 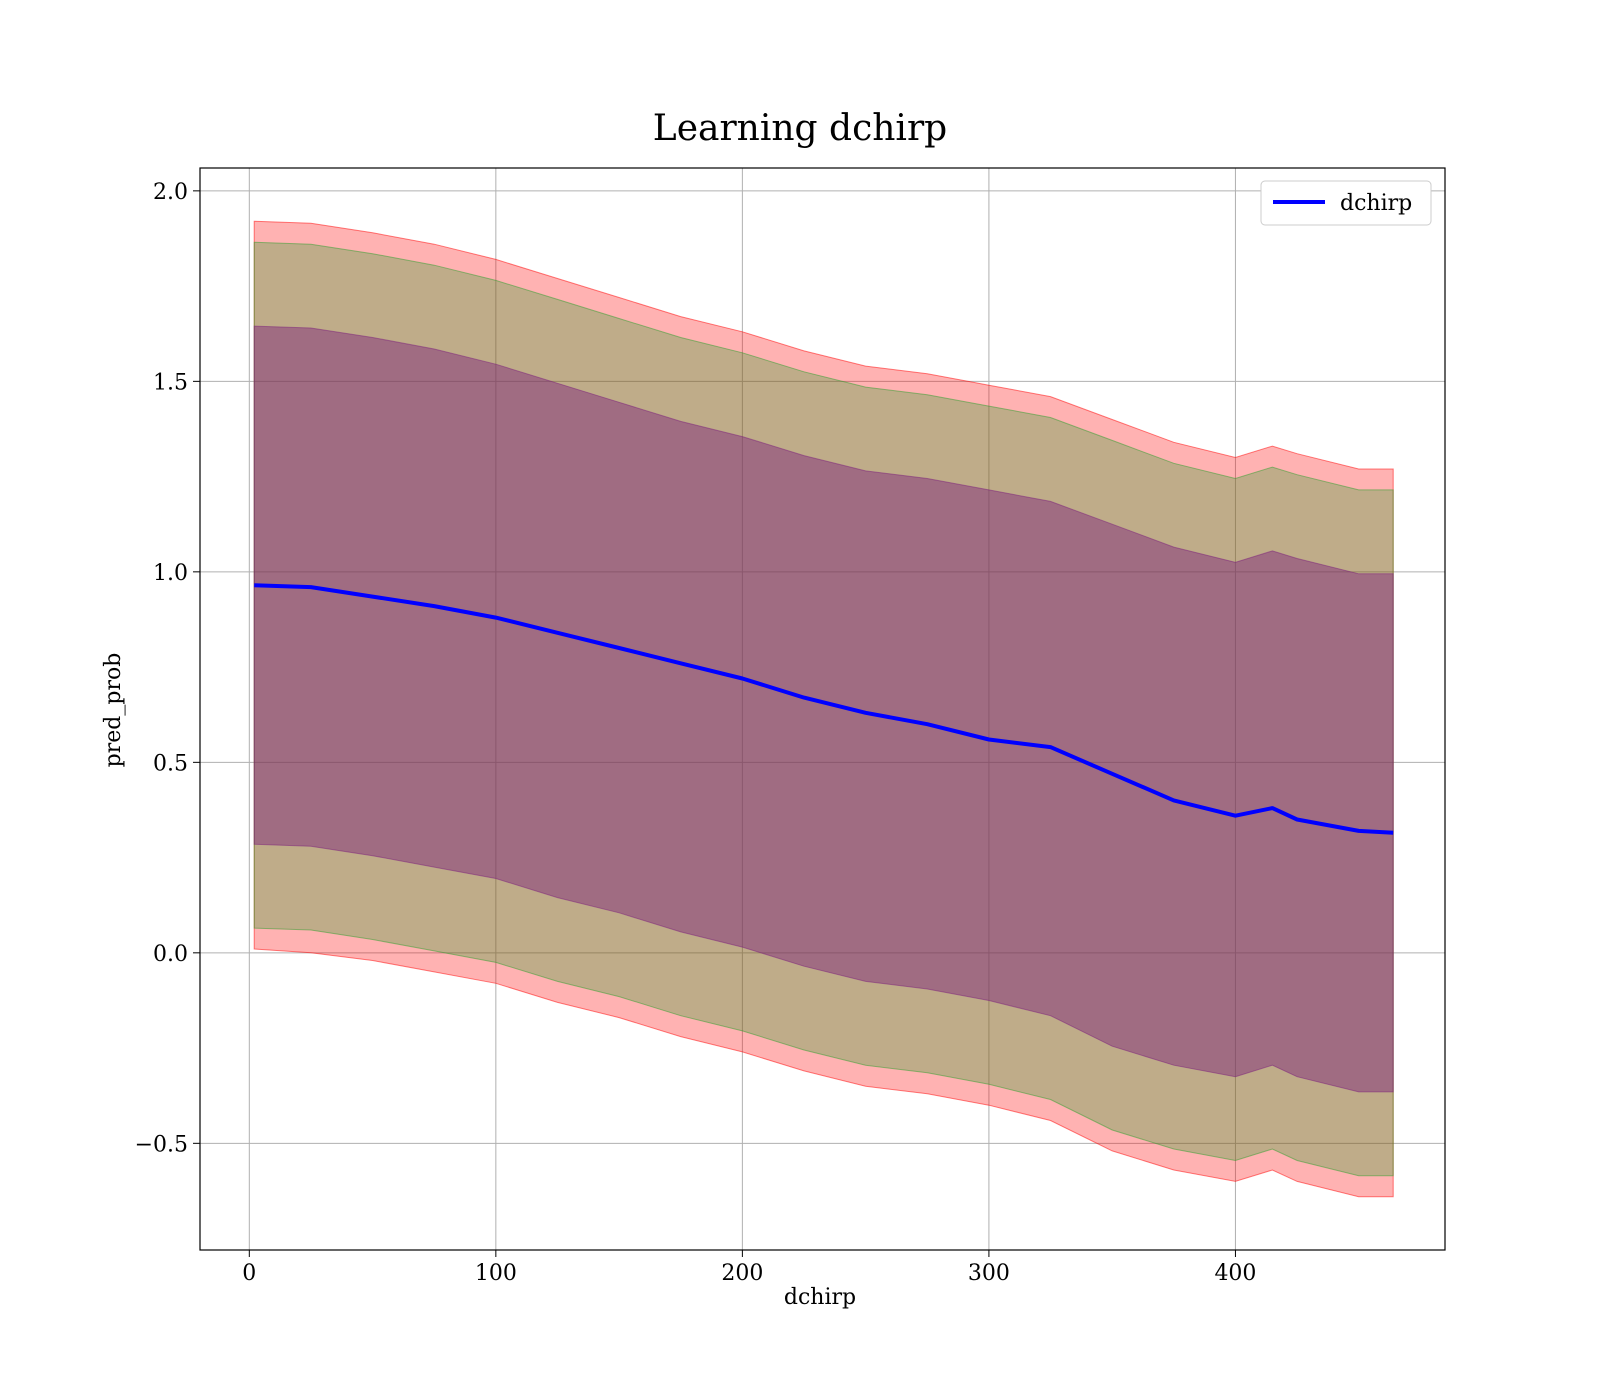 I want to click on y-axis-ticks: −0.5 0.0 0.5 1.0 1.5 2.0, so click(x=167, y=668).